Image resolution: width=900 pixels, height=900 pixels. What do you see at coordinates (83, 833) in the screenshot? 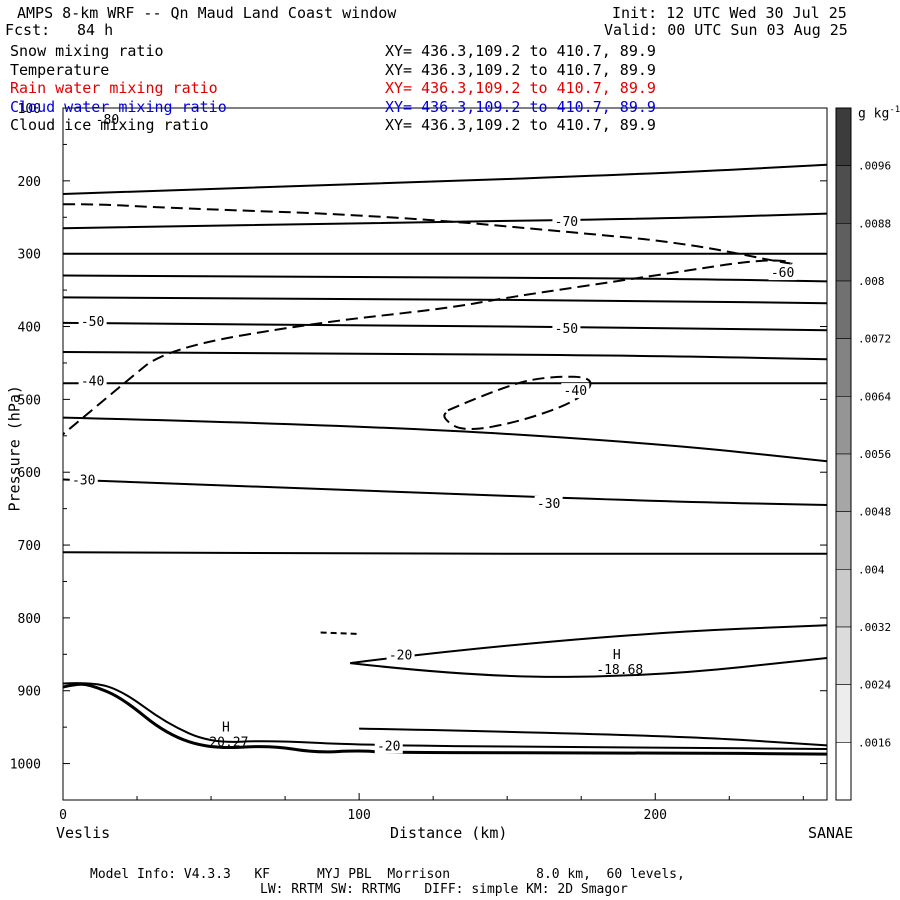
I see `left-endpoint-label: Veslis` at bounding box center [83, 833].